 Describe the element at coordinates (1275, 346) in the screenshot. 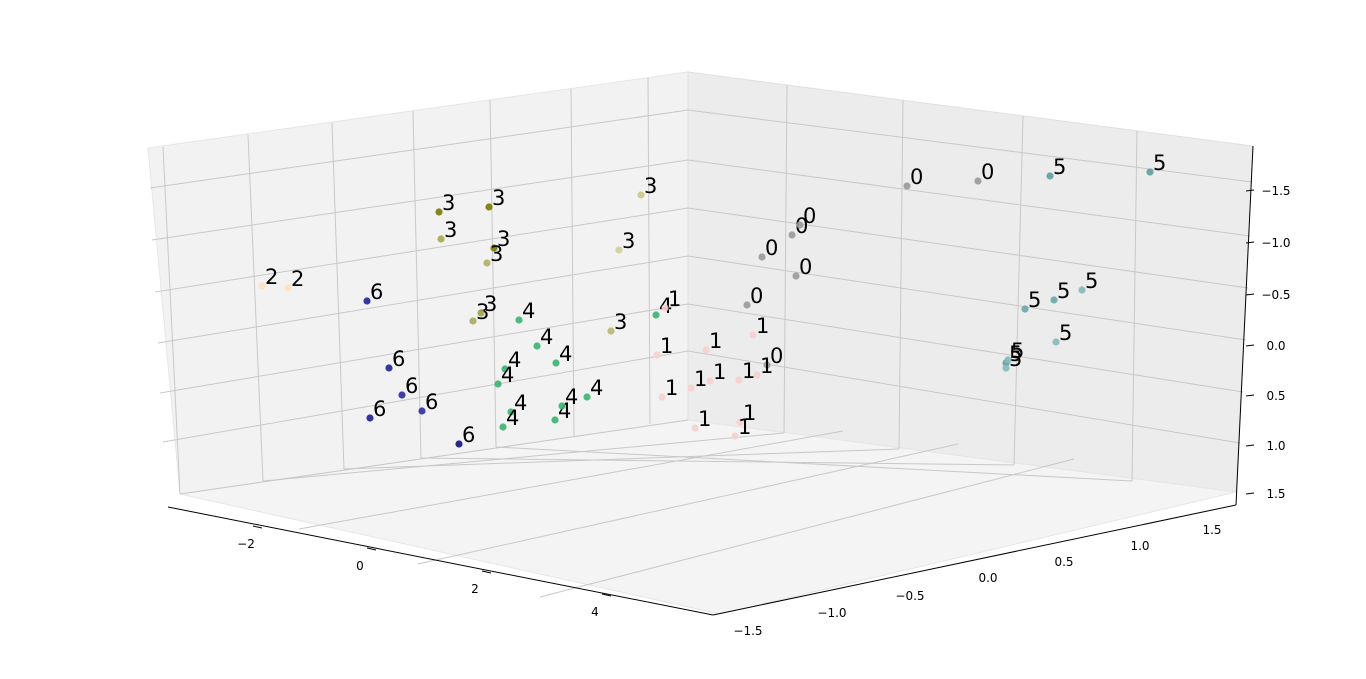

I see `z-tick-label: 0.0` at that location.